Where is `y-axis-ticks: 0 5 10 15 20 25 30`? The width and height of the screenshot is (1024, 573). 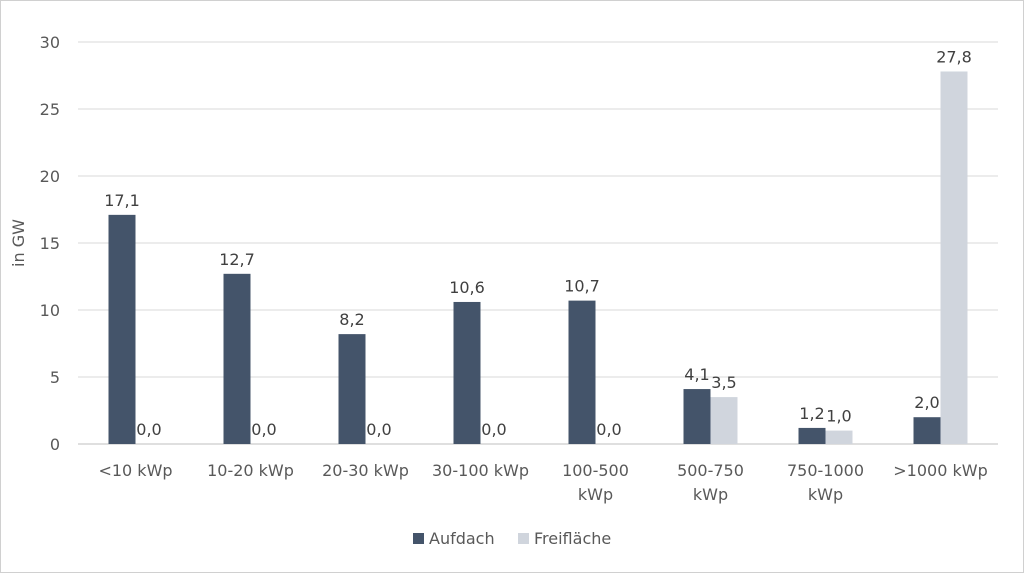 y-axis-ticks: 0 5 10 15 20 25 30 is located at coordinates (50, 243).